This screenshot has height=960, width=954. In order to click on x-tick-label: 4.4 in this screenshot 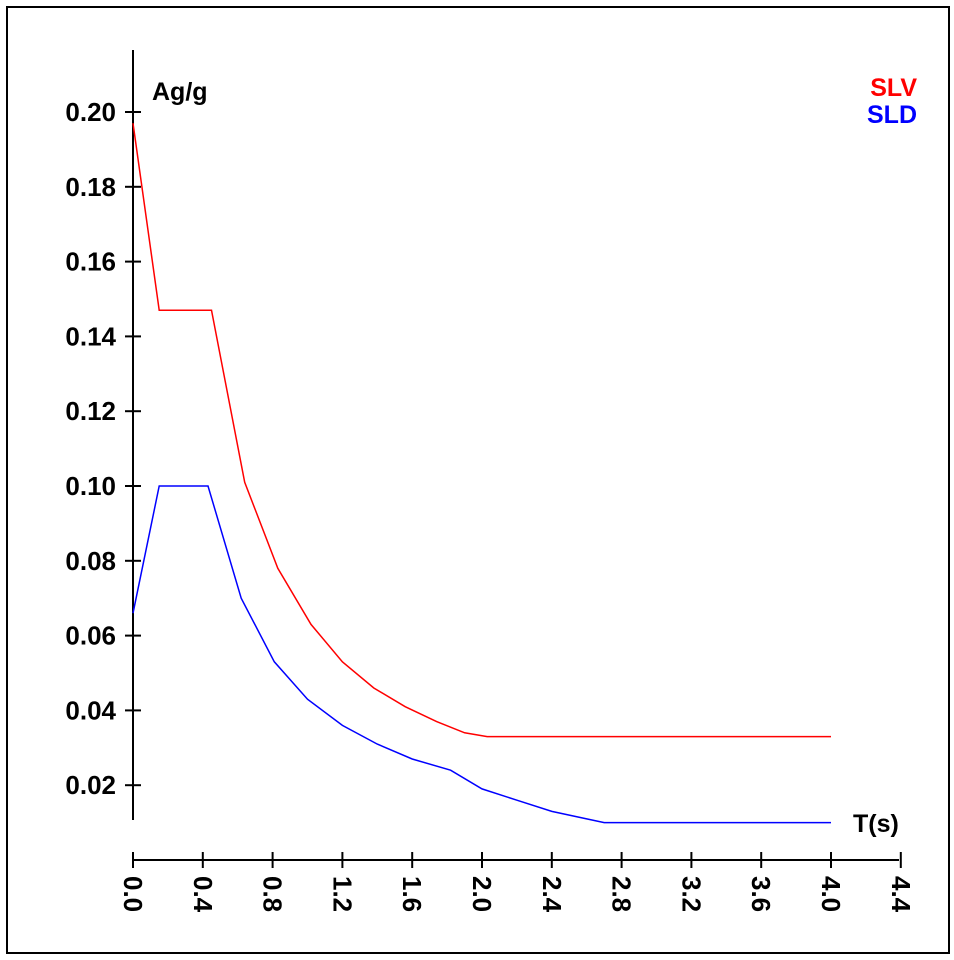, I will do `click(901, 894)`.